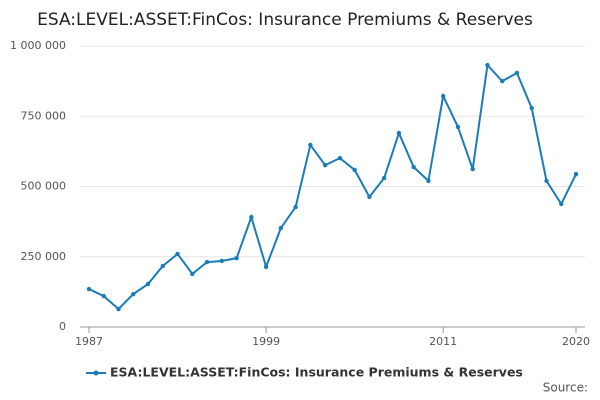 The height and width of the screenshot is (400, 600). Describe the element at coordinates (62, 326) in the screenshot. I see `y-tick-label: 0` at that location.